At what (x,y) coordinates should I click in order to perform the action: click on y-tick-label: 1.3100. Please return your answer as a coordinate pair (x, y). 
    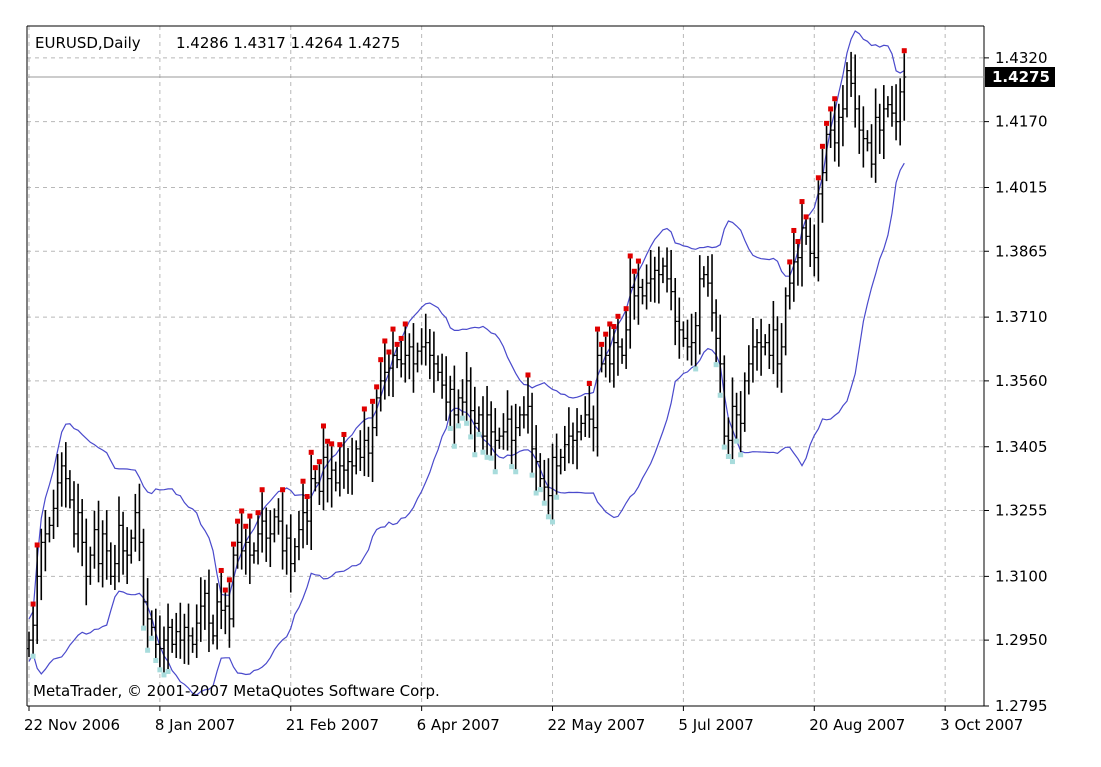
    Looking at the image, I should click on (1021, 576).